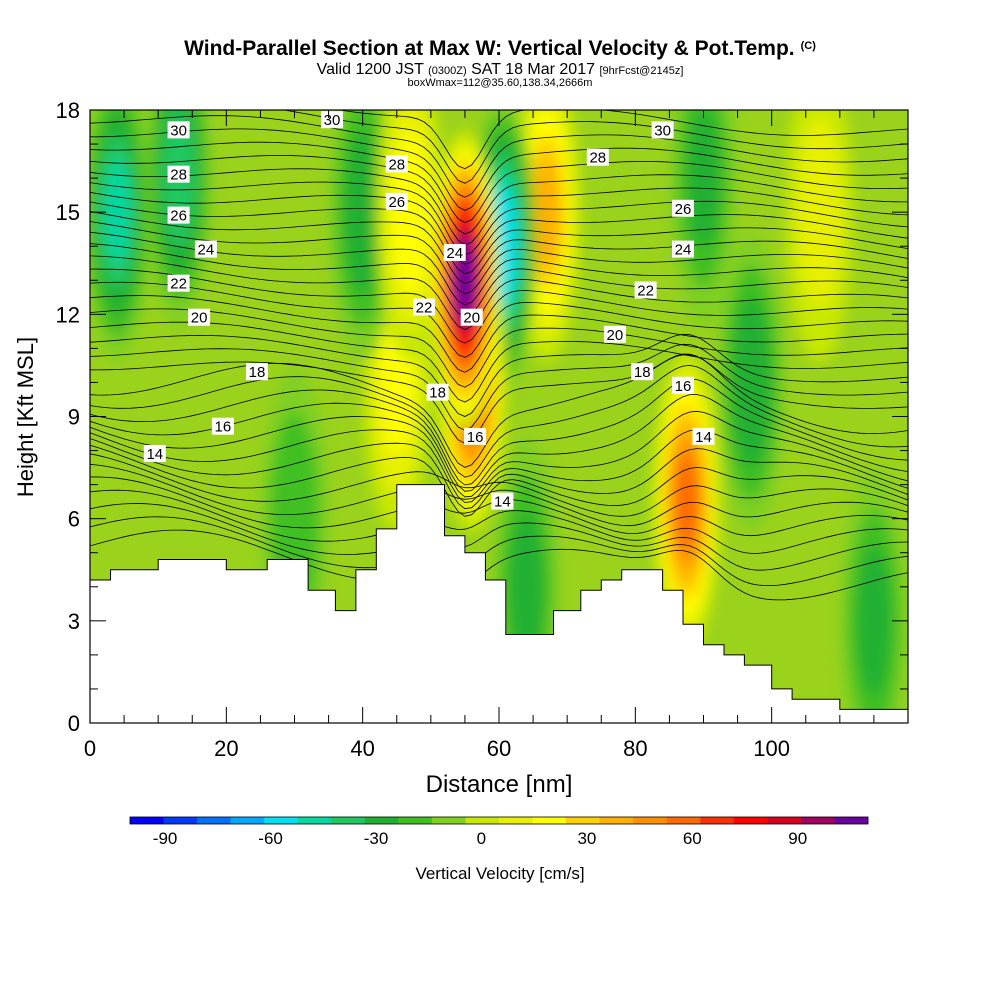 This screenshot has height=1000, width=1000. What do you see at coordinates (370, 69) in the screenshot?
I see `valid-time: Valid 1200 JST` at bounding box center [370, 69].